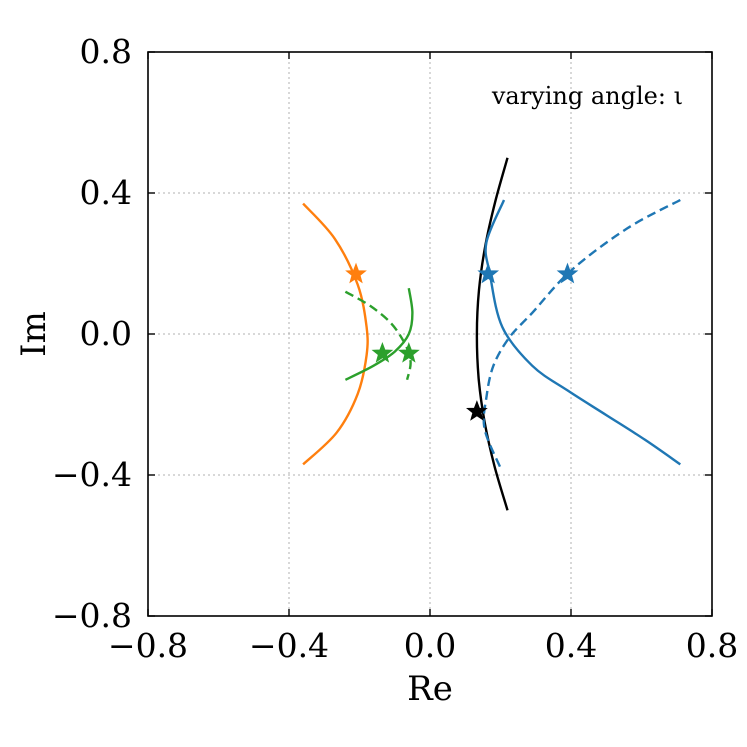 The image size is (747, 747). I want to click on y-tick-label: −0.8, so click(92, 615).